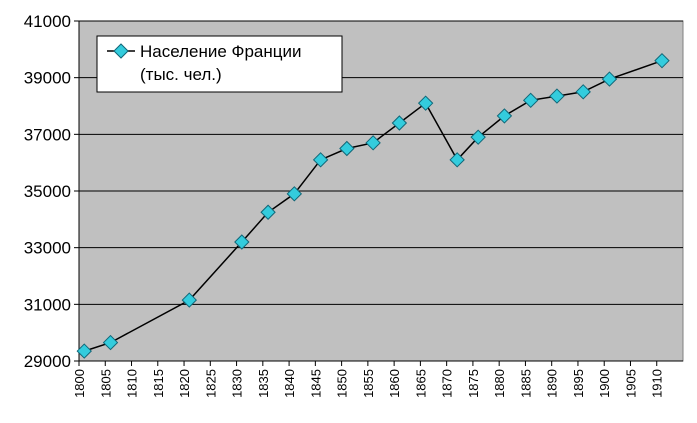  I want to click on x-tick-label: 1845, so click(315, 383).